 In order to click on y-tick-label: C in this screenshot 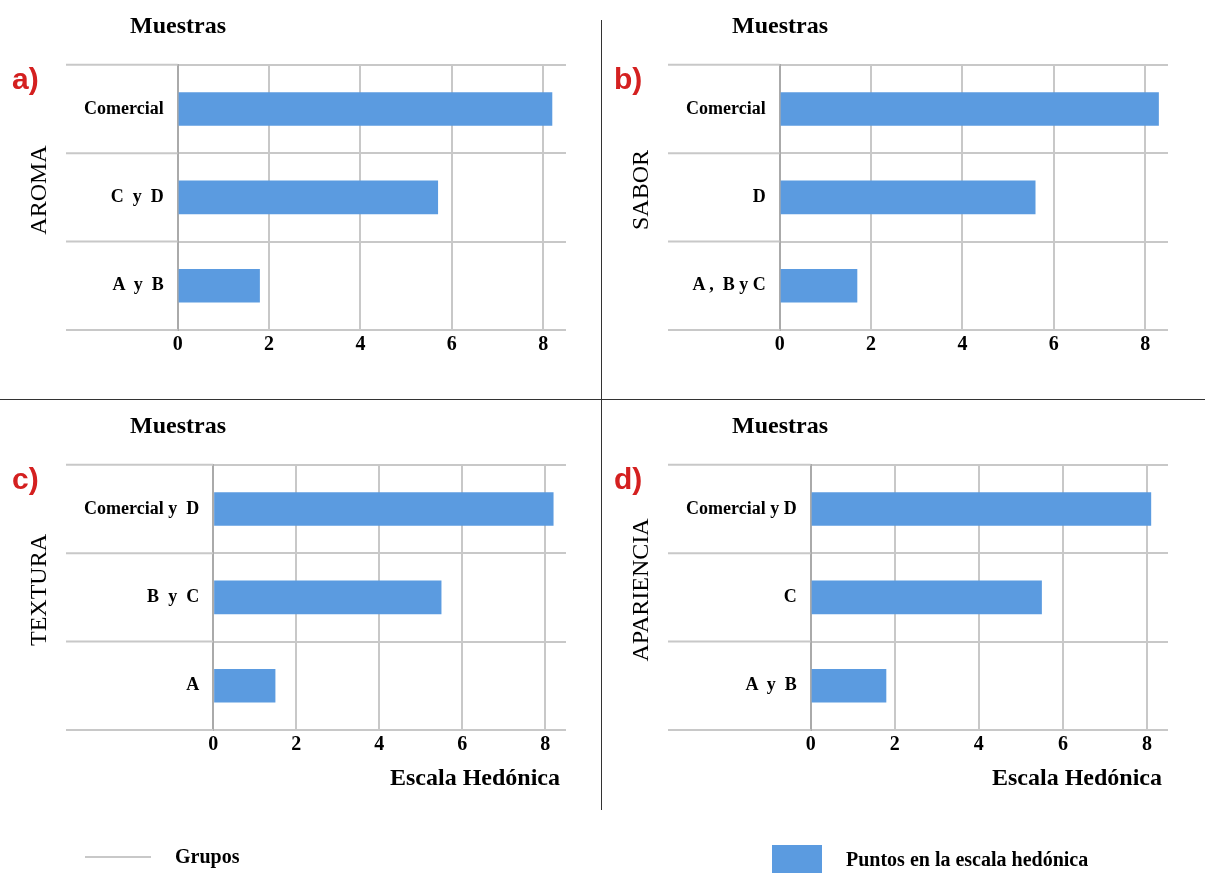, I will do `click(790, 596)`.